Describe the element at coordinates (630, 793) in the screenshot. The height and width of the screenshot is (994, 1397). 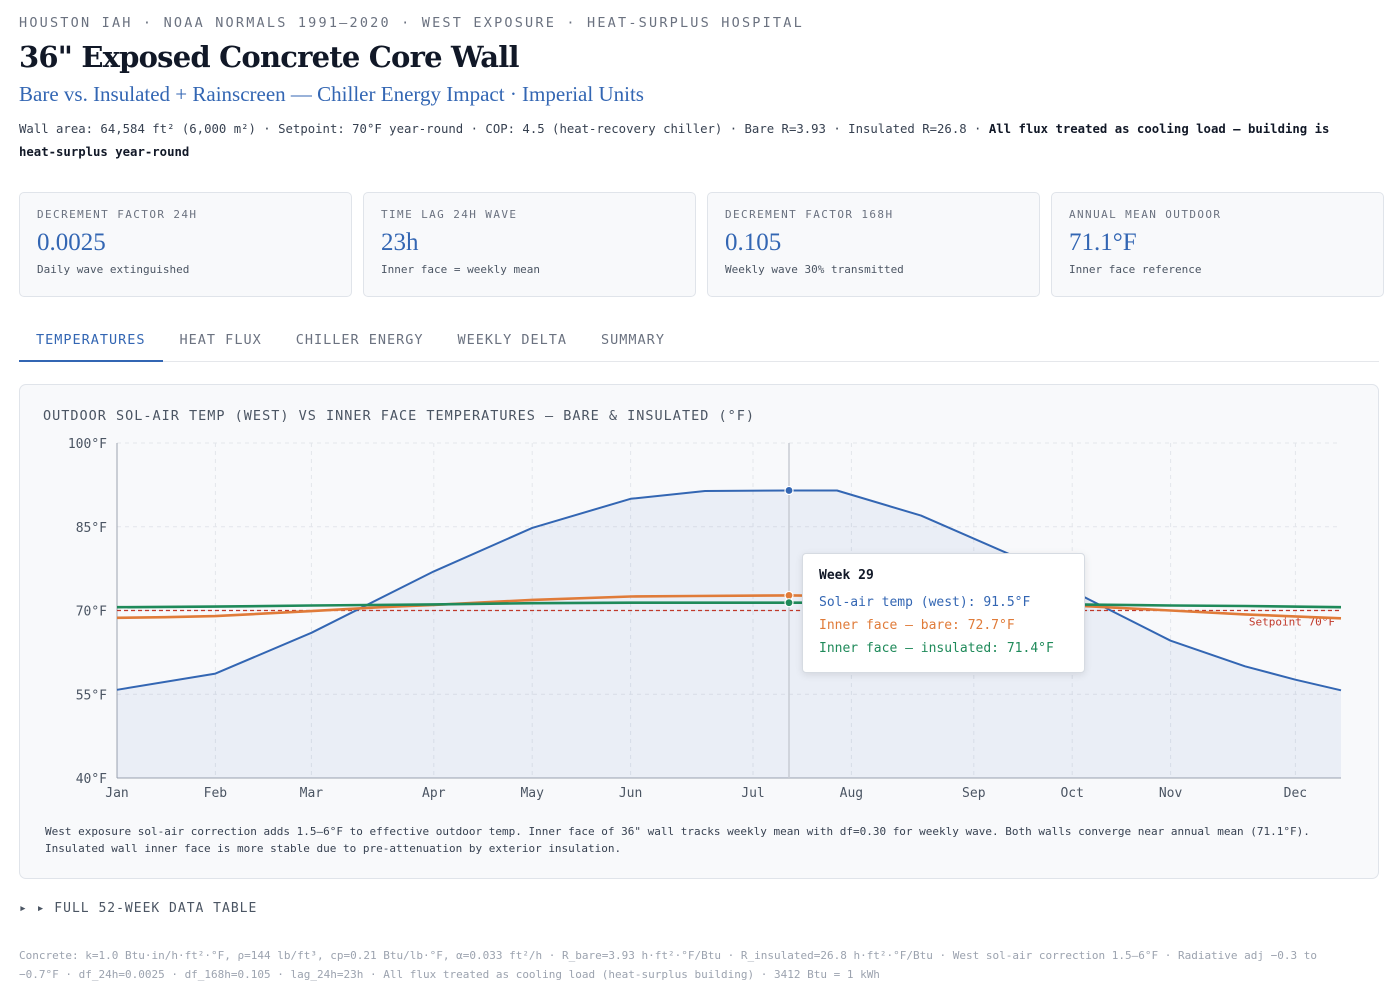
I see `x-tick-label: Jun` at that location.